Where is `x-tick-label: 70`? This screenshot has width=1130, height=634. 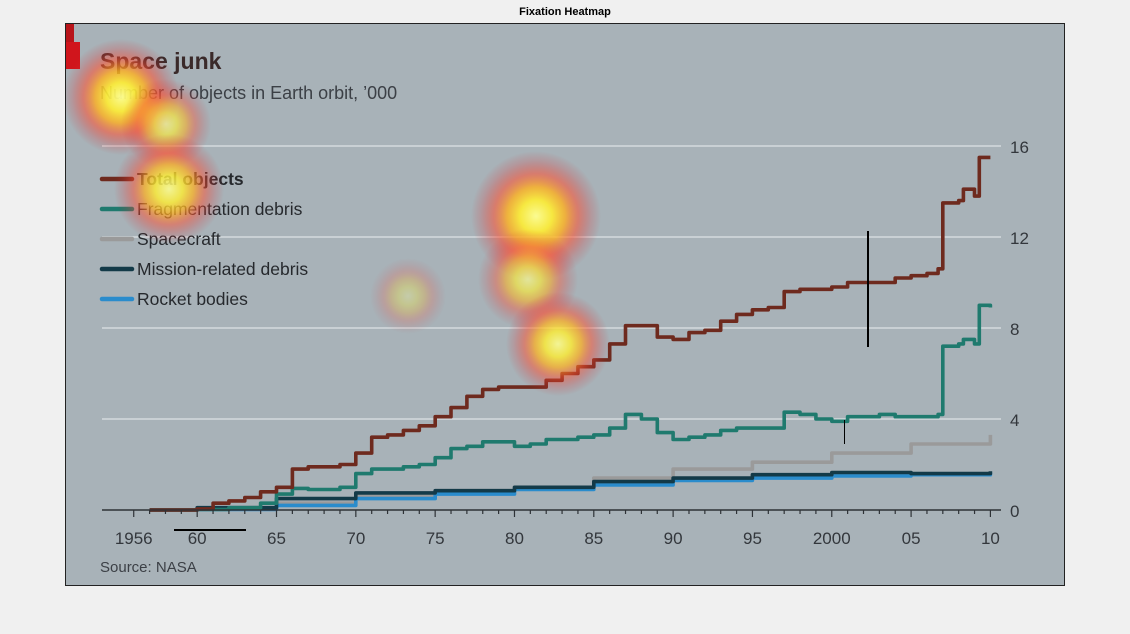 x-tick-label: 70 is located at coordinates (355, 538).